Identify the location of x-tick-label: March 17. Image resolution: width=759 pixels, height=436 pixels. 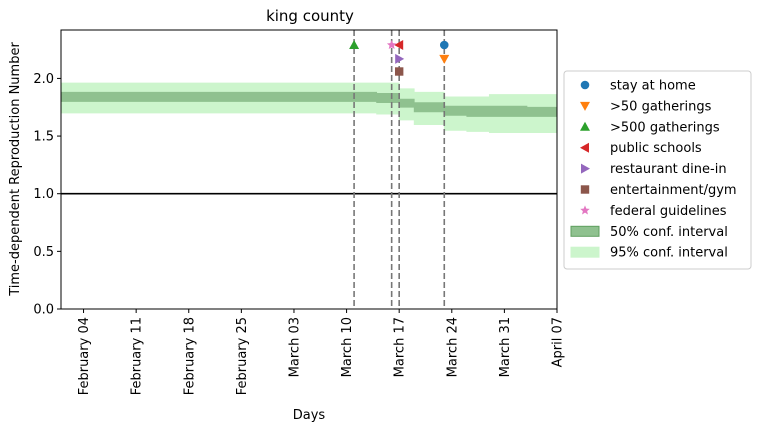
(400, 347).